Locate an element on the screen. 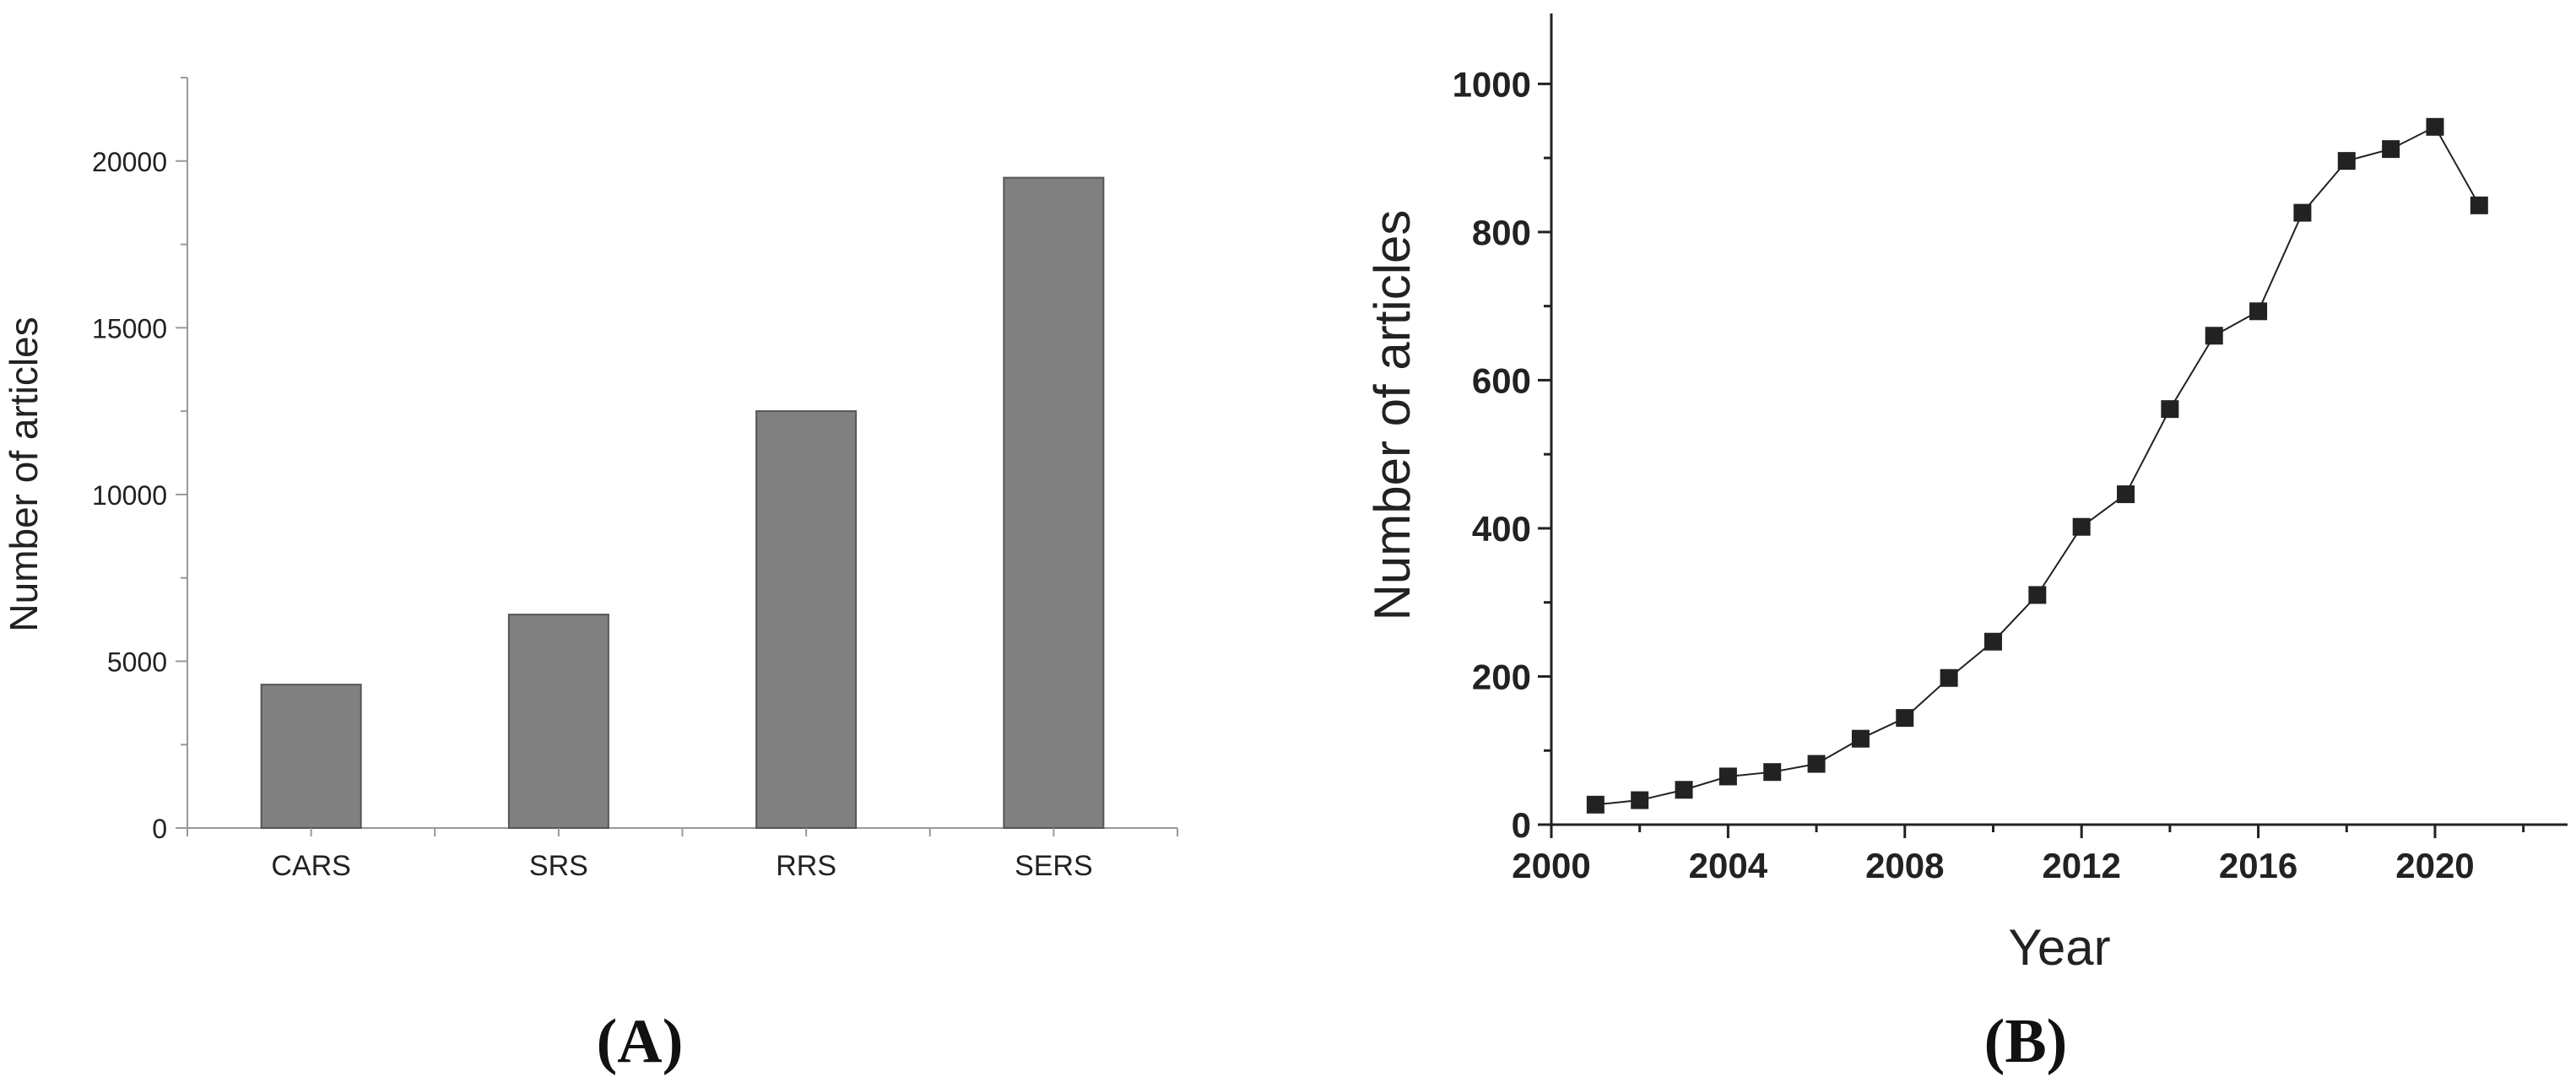 This screenshot has height=1077, width=2576. bar-chart-y-tick-label: 0 is located at coordinates (159, 829).